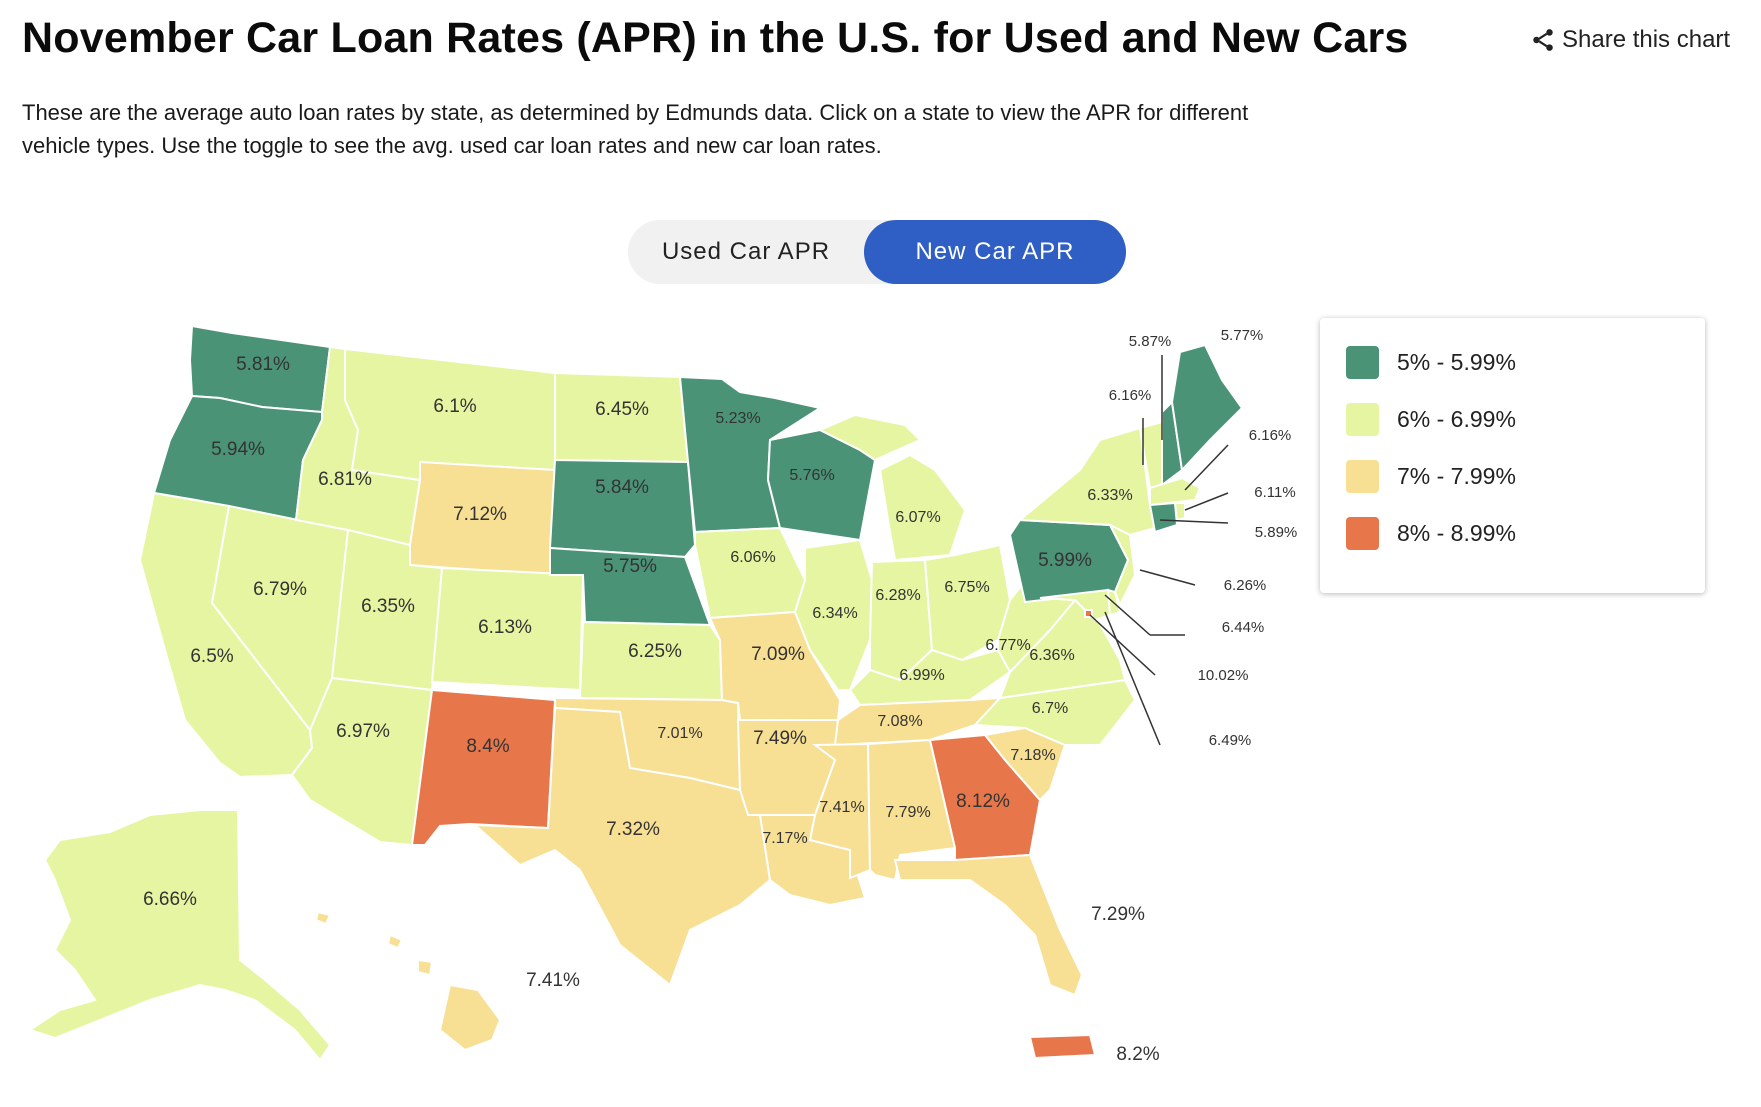  Describe the element at coordinates (1230, 740) in the screenshot. I see `rate-label-md: 6.49%` at that location.